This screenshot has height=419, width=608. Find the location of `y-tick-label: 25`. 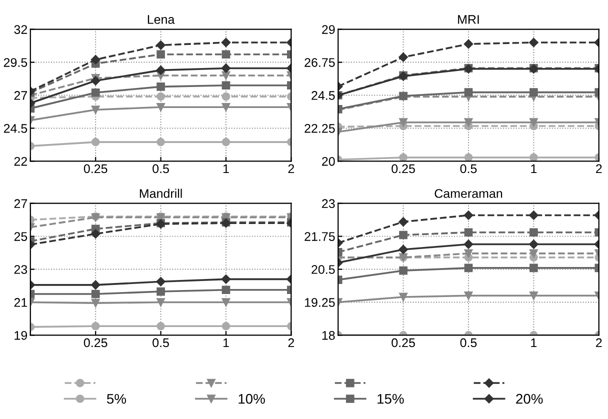

y-tick-label: 25 is located at coordinates (21, 236).